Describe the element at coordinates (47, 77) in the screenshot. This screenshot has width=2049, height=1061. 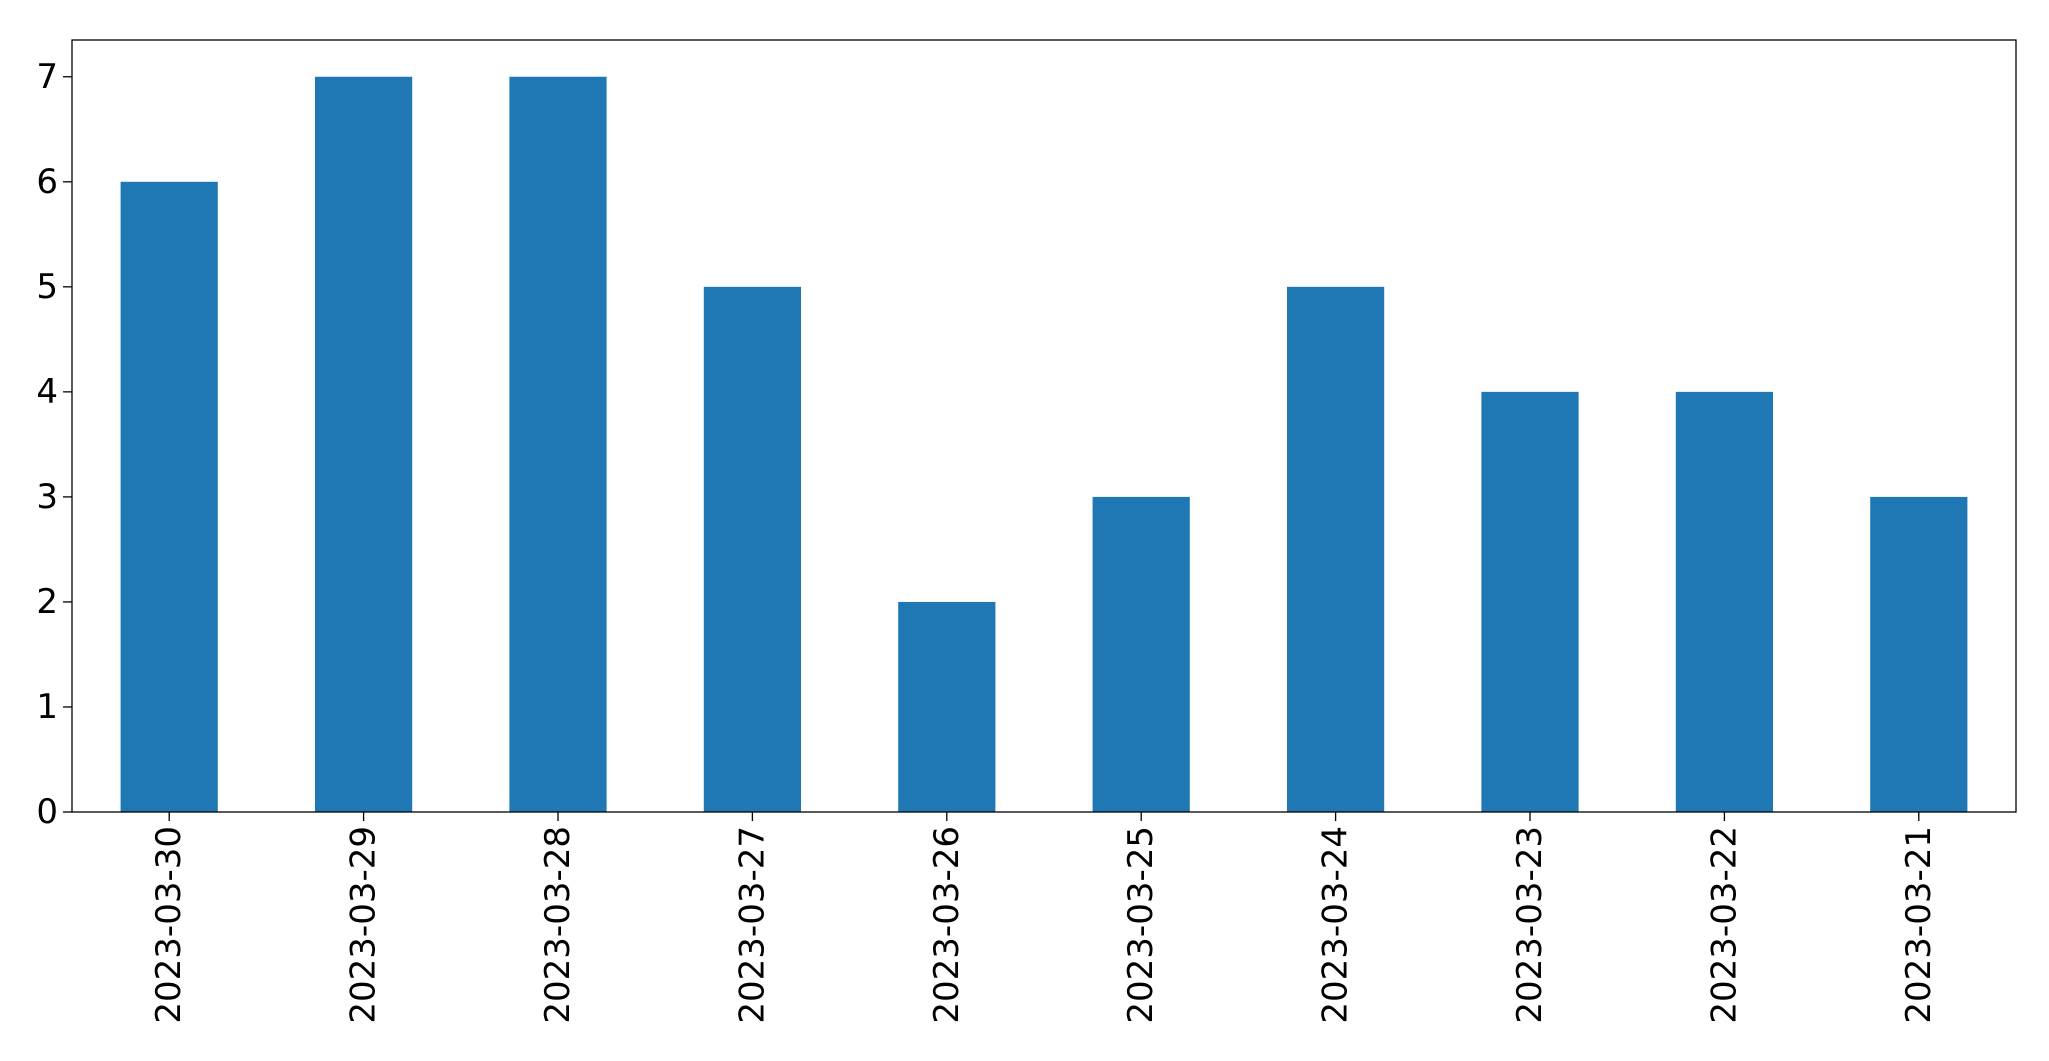
I see `y-tick-label: 7` at that location.